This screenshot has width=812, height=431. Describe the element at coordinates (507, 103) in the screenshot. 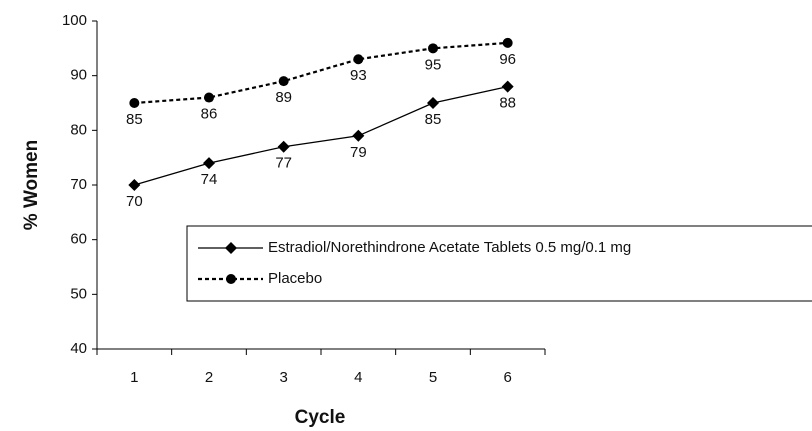

I see `value-label: 88` at that location.